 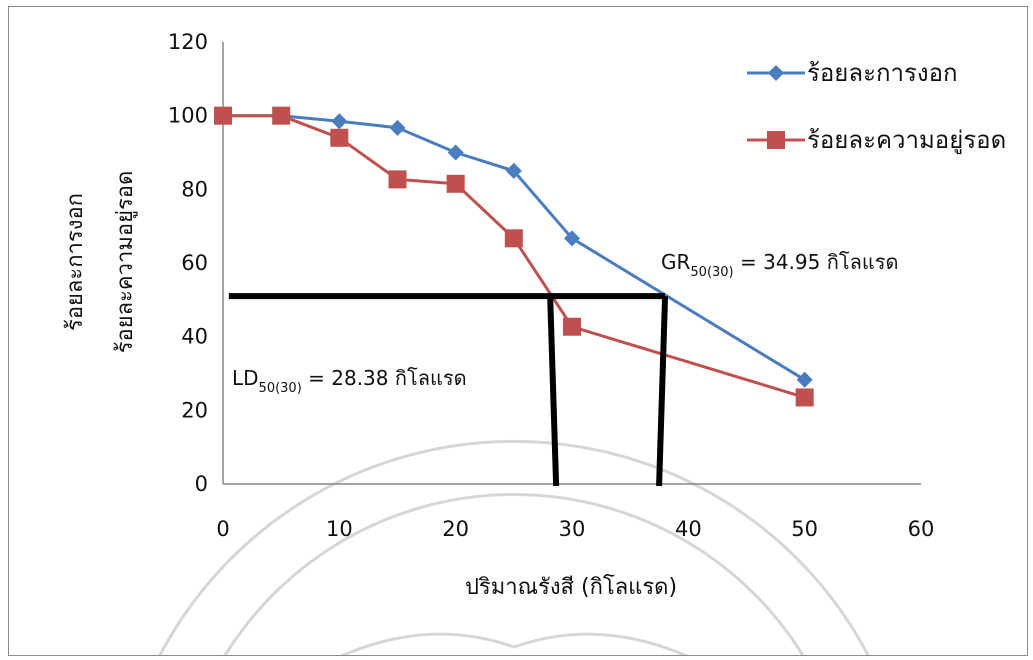 What do you see at coordinates (339, 529) in the screenshot?
I see `x-tick-label: 10` at bounding box center [339, 529].